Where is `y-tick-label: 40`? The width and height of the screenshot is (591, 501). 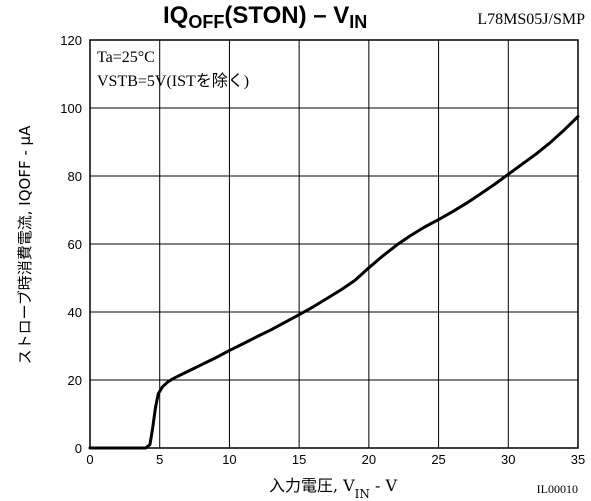
y-tick-label: 40 is located at coordinates (75, 312).